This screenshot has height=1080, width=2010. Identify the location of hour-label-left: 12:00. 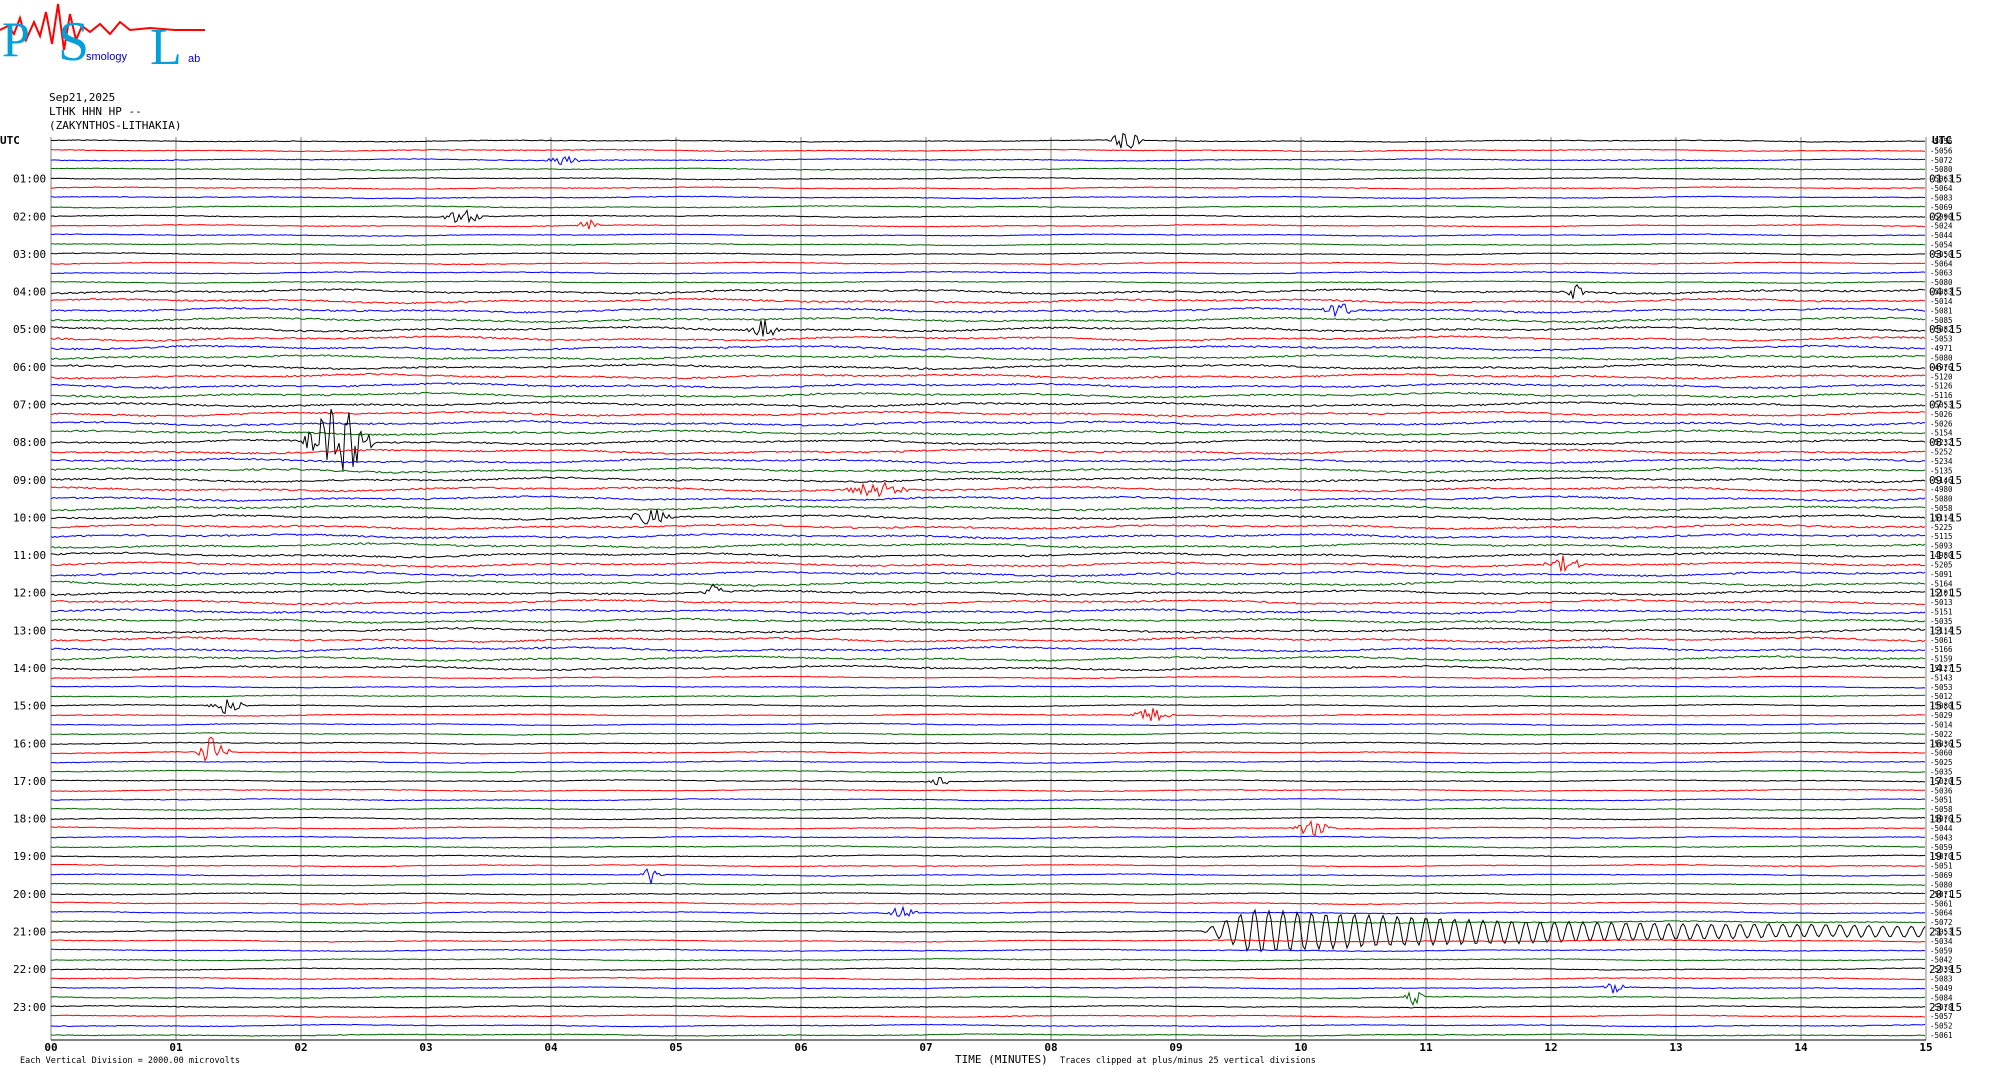
(29, 593).